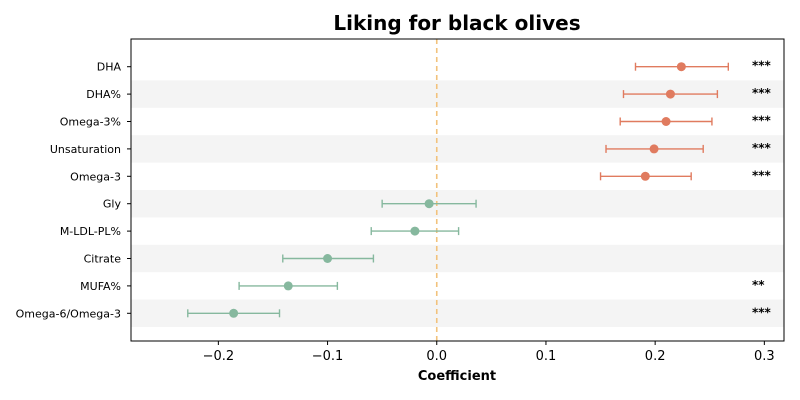 The width and height of the screenshot is (800, 400). What do you see at coordinates (103, 259) in the screenshot?
I see `row-label: Citrate` at bounding box center [103, 259].